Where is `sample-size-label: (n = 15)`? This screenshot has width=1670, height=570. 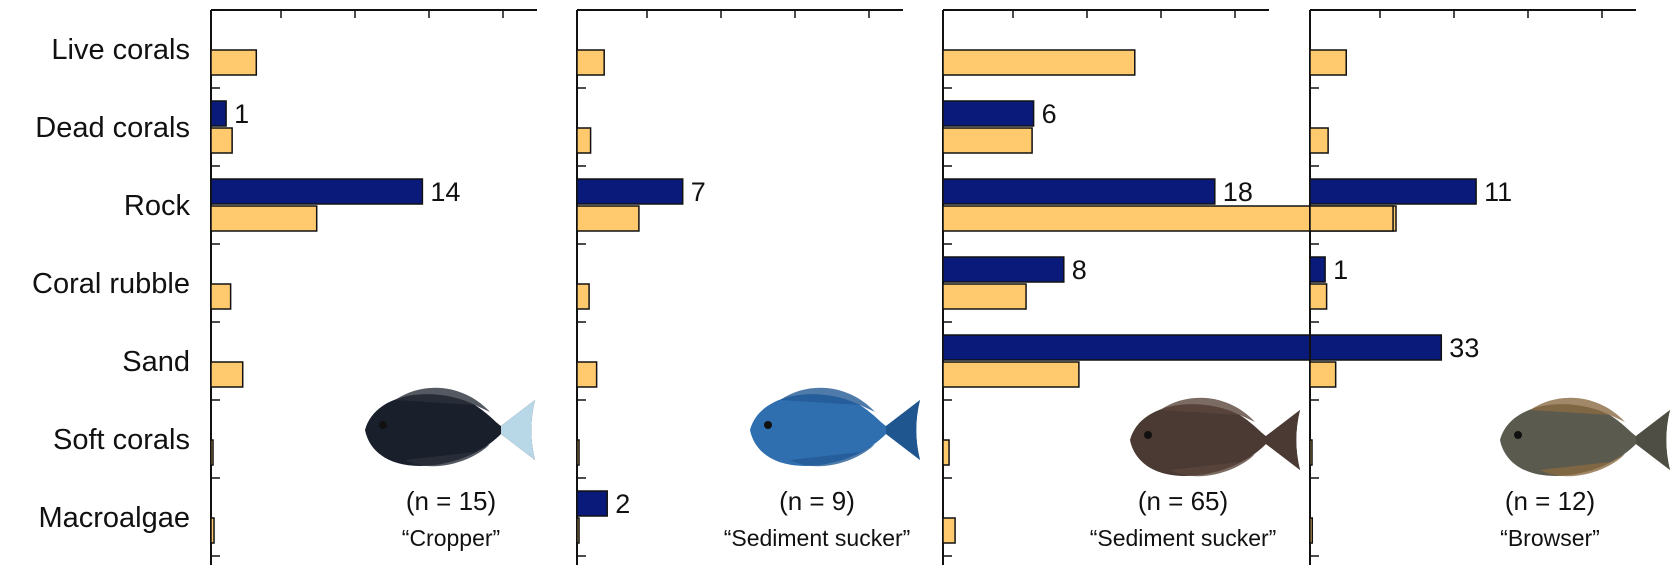 sample-size-label: (n = 15) is located at coordinates (451, 501).